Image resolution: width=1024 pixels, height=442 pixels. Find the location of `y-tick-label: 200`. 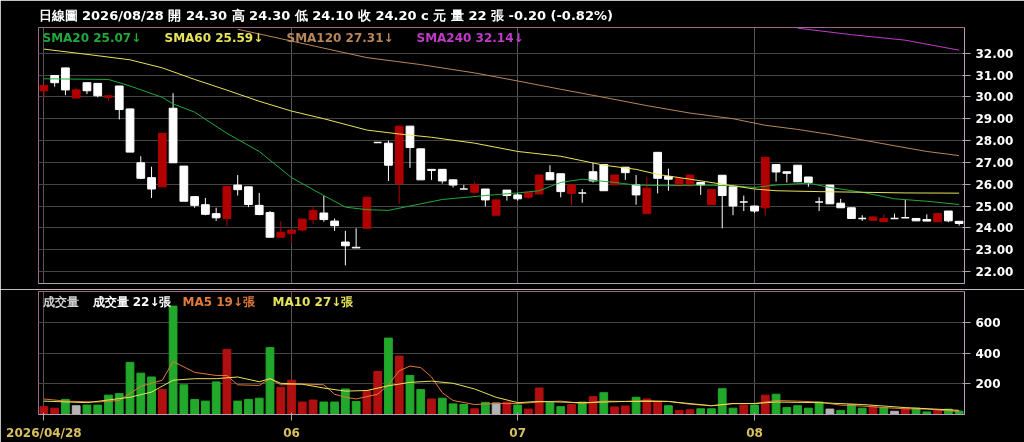

y-tick-label: 200 is located at coordinates (988, 384).